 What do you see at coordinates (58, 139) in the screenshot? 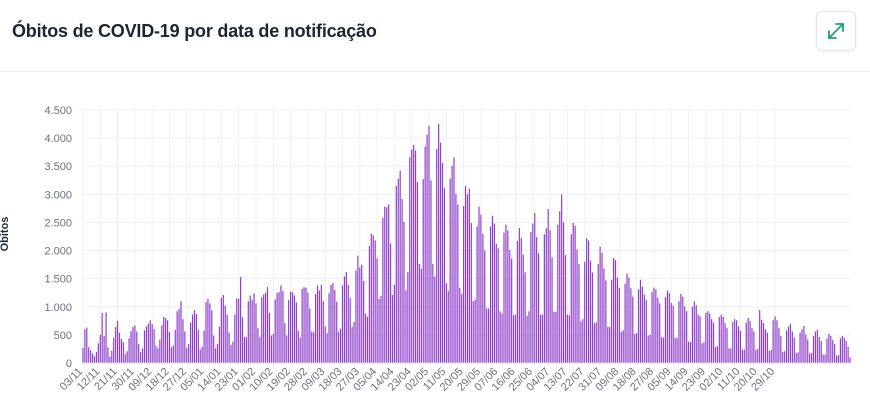
I see `y-tick-label: 4.000` at bounding box center [58, 139].